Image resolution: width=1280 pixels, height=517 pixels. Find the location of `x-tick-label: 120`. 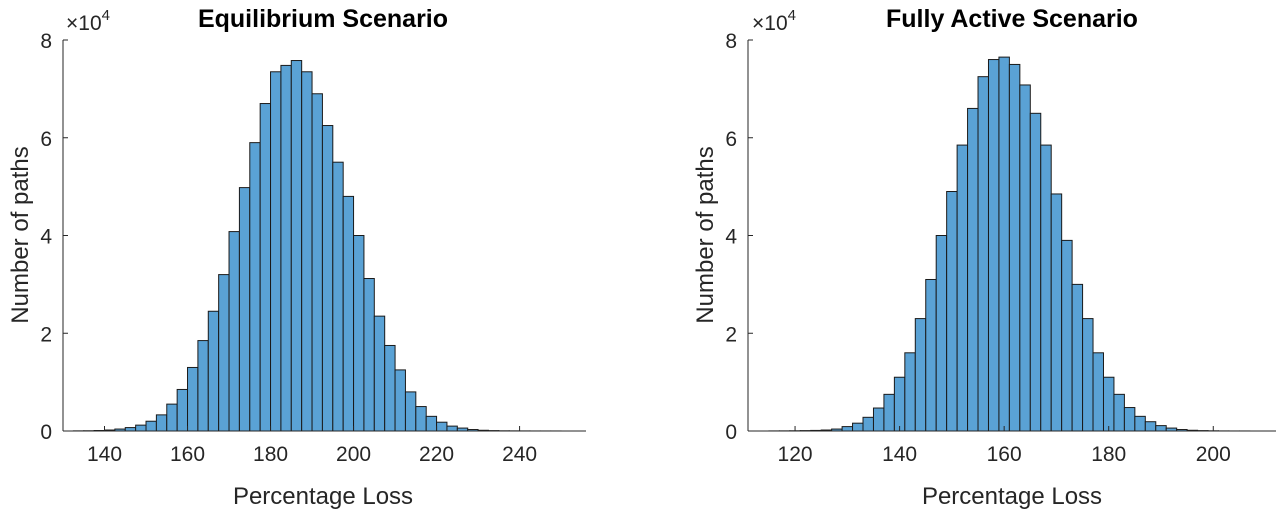

x-tick-label: 120 is located at coordinates (795, 454).